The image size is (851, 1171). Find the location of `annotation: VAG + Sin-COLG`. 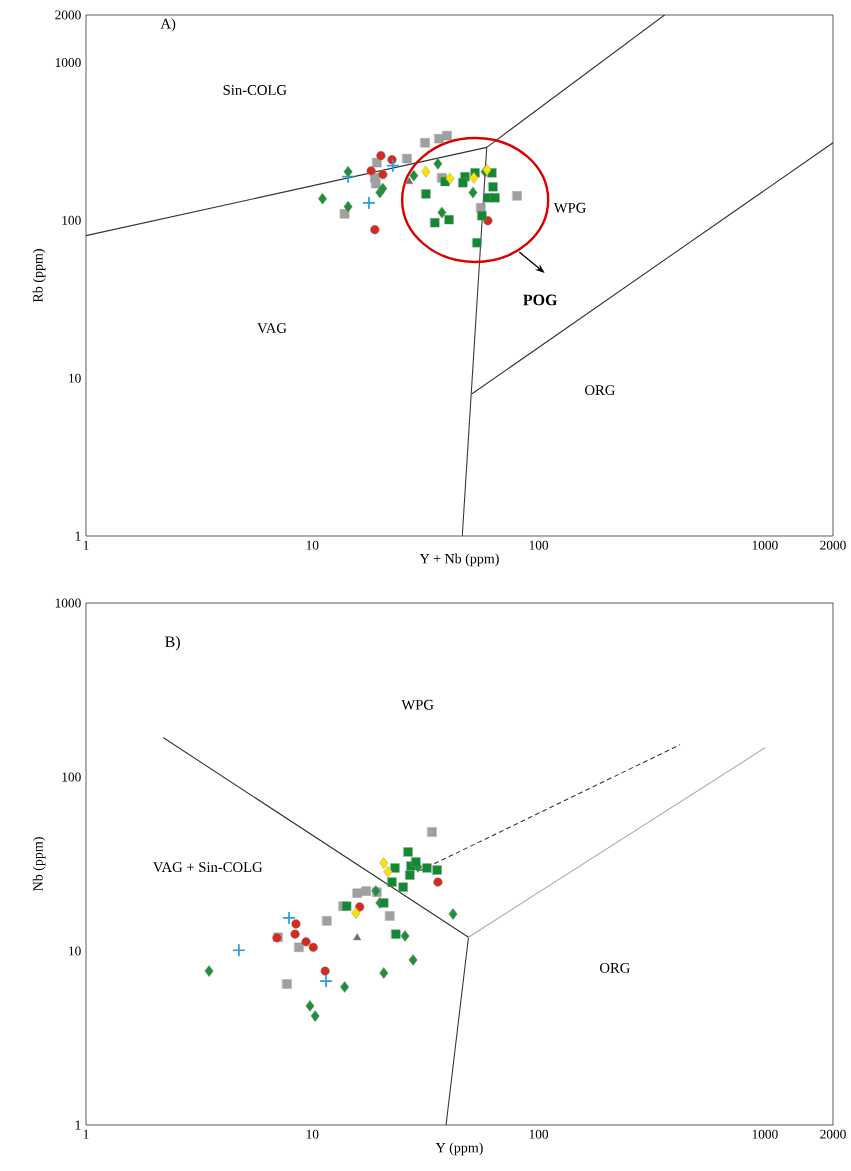

annotation: VAG + Sin-COLG is located at coordinates (208, 867).